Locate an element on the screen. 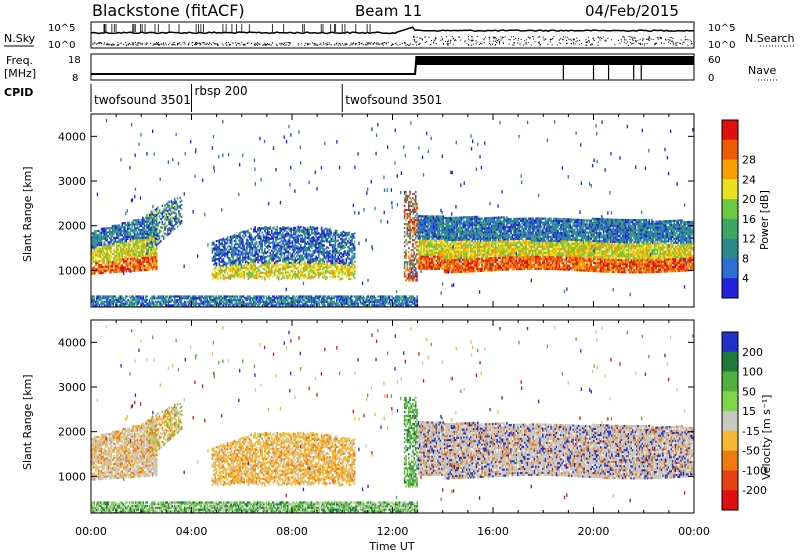 Image resolution: width=800 pixels, height=554 pixels. nave-series is located at coordinates (555, 61).